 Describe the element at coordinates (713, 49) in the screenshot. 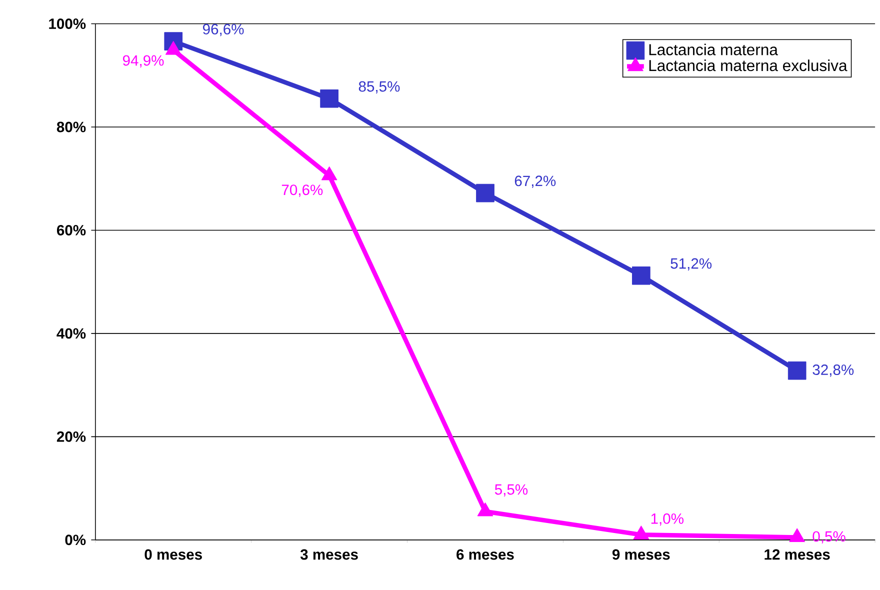

I see `legend-label: Lactancia materna` at that location.